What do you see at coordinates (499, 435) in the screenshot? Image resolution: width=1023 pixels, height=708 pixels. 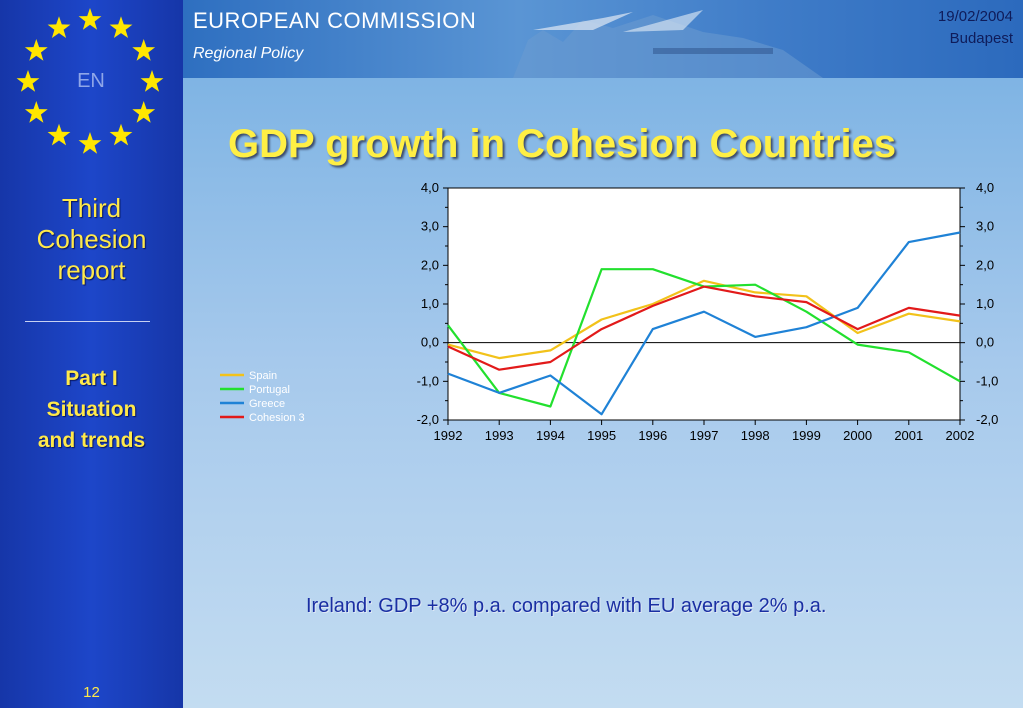 I see `x-tick-label: 1993` at bounding box center [499, 435].